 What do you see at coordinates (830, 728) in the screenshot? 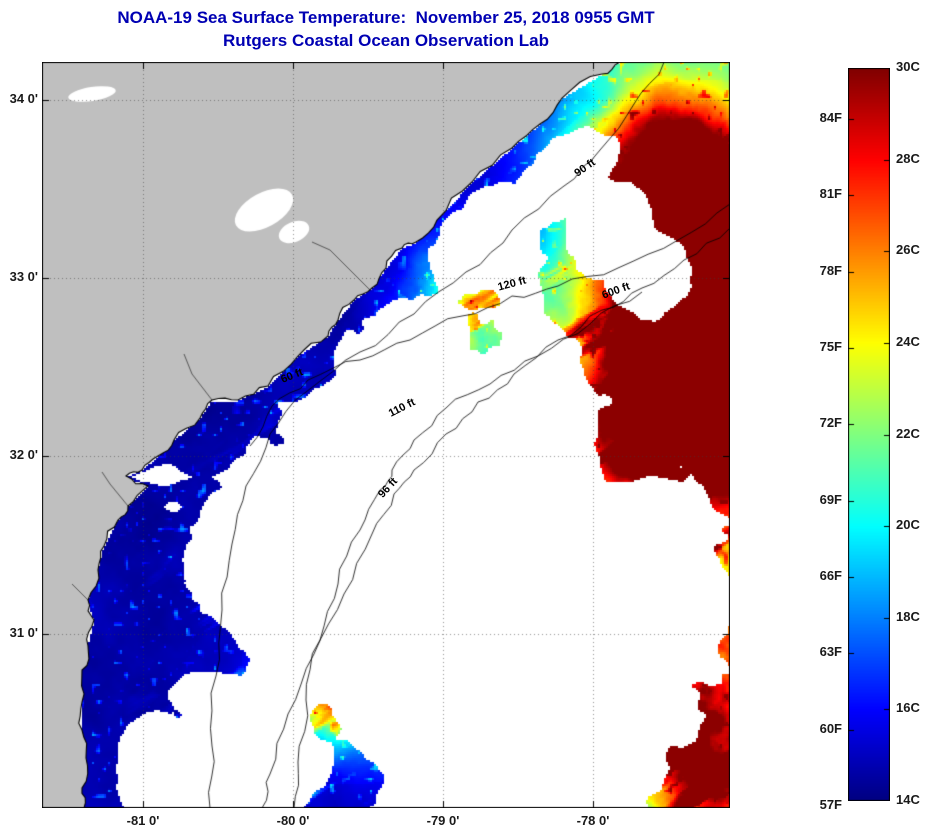
I see `colorbar-fahrenheit-label: 60F` at bounding box center [830, 728].